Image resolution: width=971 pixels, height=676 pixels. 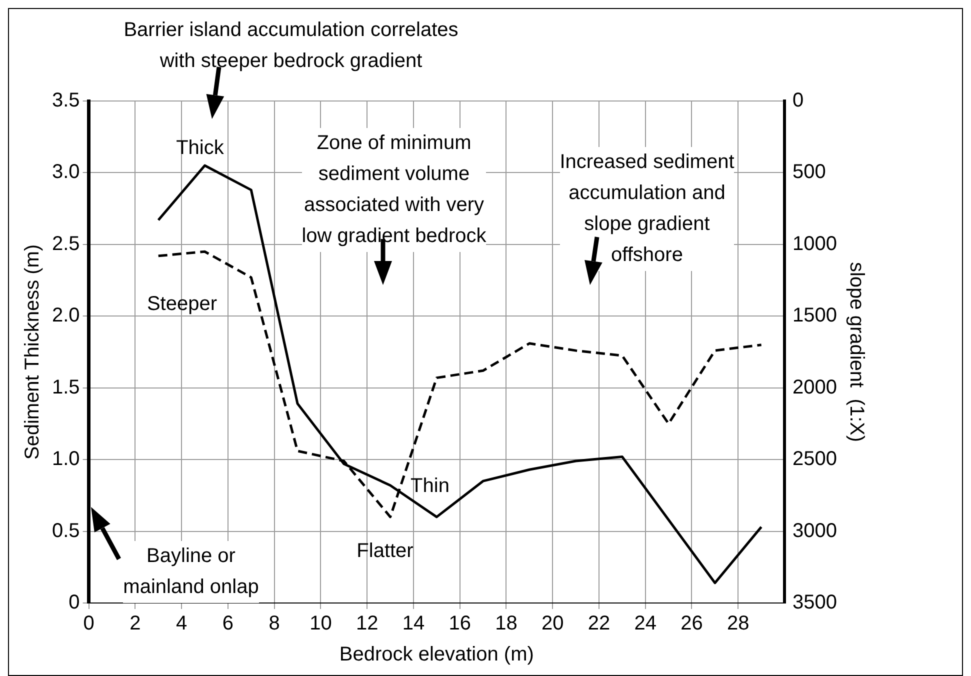 I want to click on annotation: Bayline or mainland onlap, so click(x=191, y=572).